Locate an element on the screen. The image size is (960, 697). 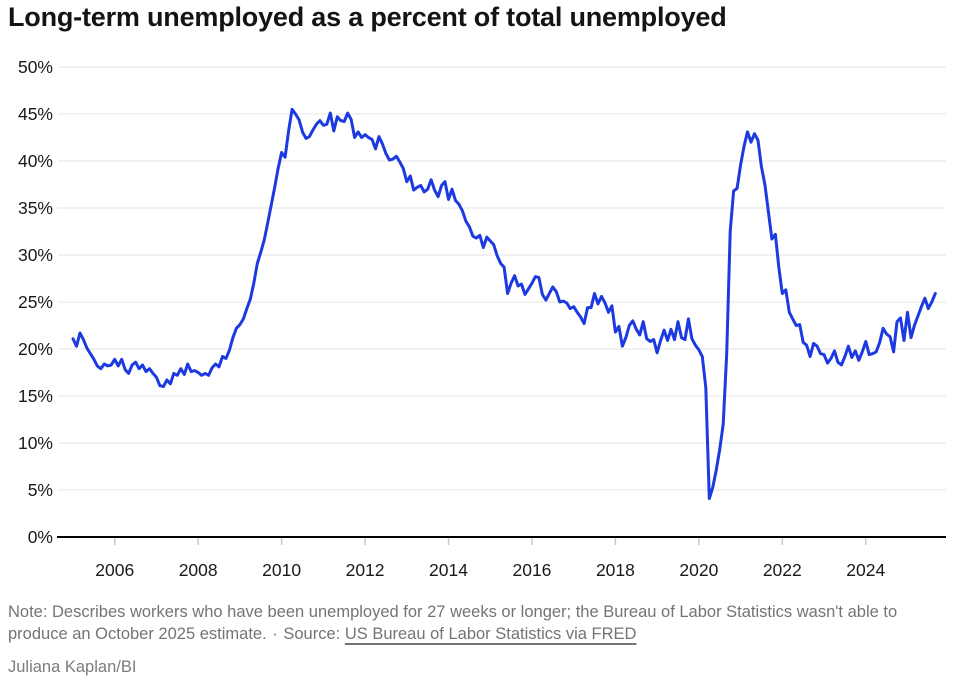
byline: Juliana Kaplan/BI is located at coordinates (72, 667).